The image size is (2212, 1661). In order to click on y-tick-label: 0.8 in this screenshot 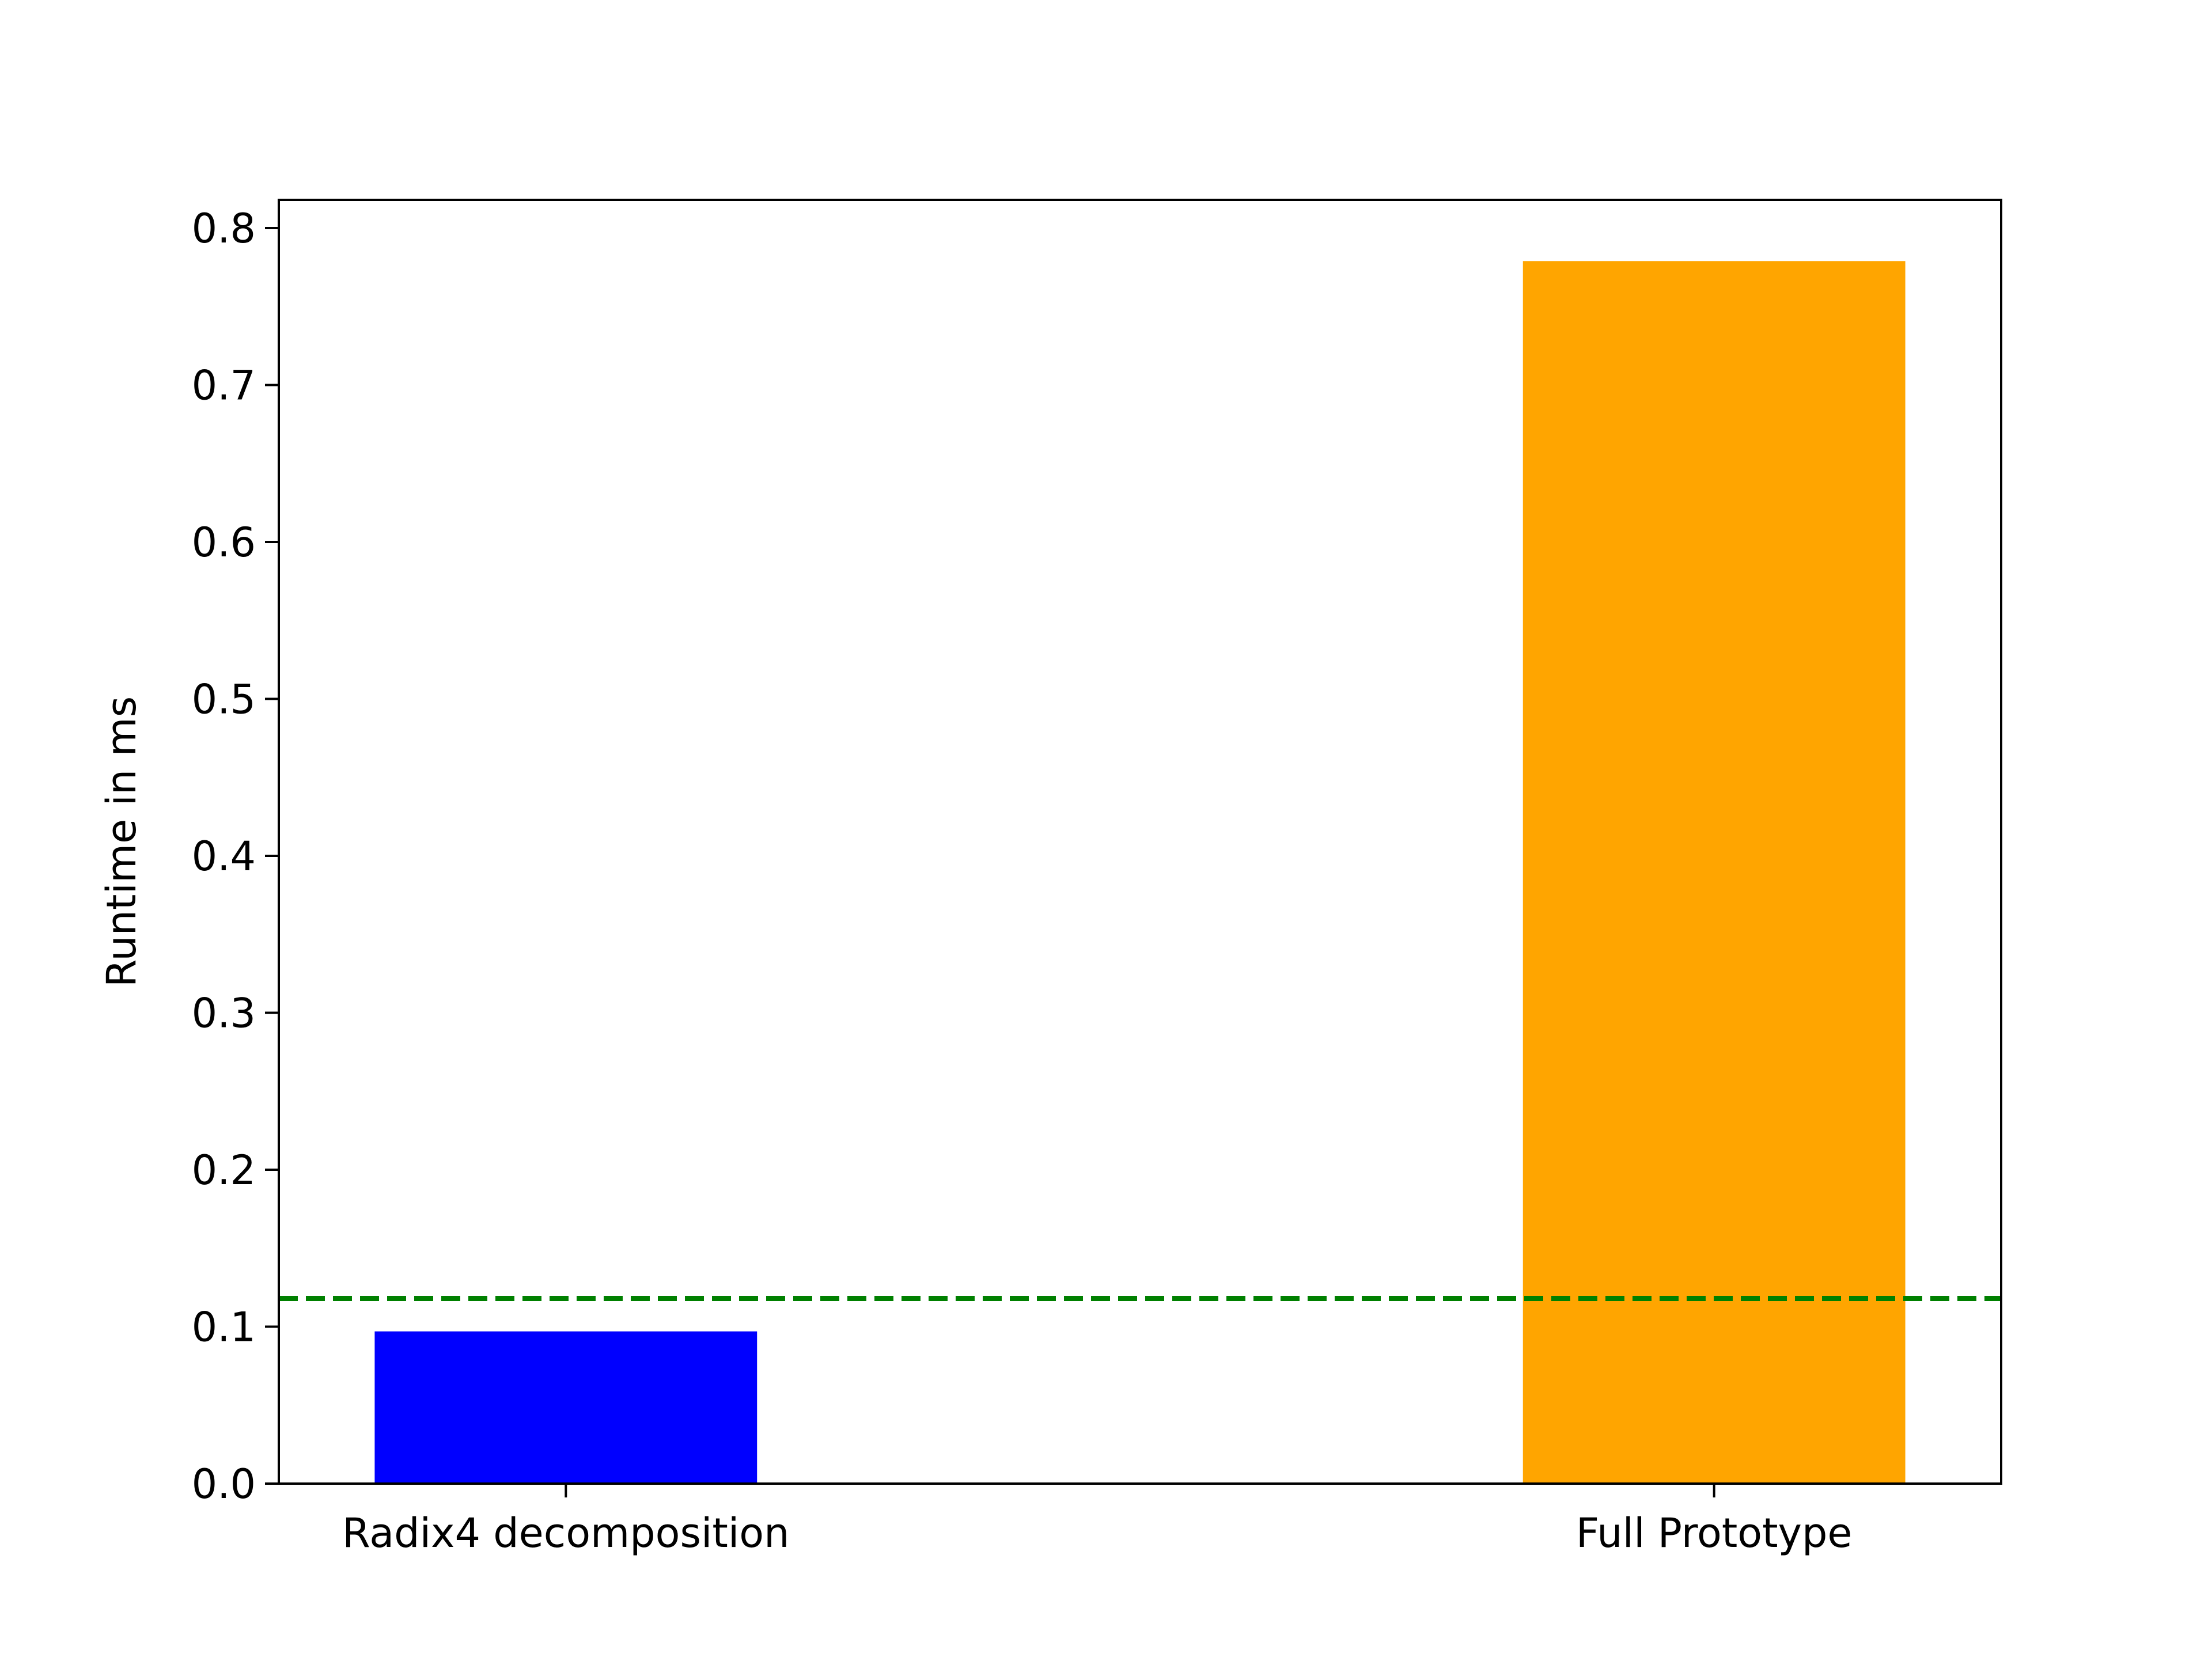, I will do `click(224, 228)`.